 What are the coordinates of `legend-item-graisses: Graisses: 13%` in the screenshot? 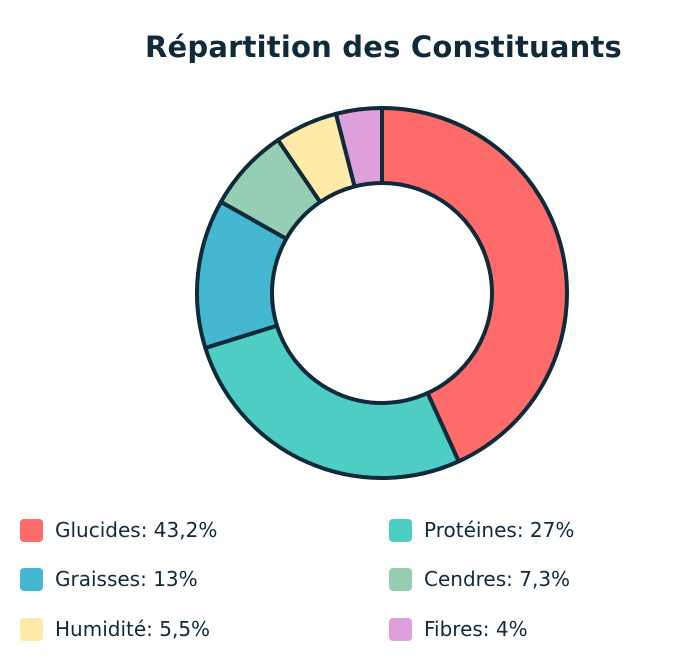 It's located at (109, 579).